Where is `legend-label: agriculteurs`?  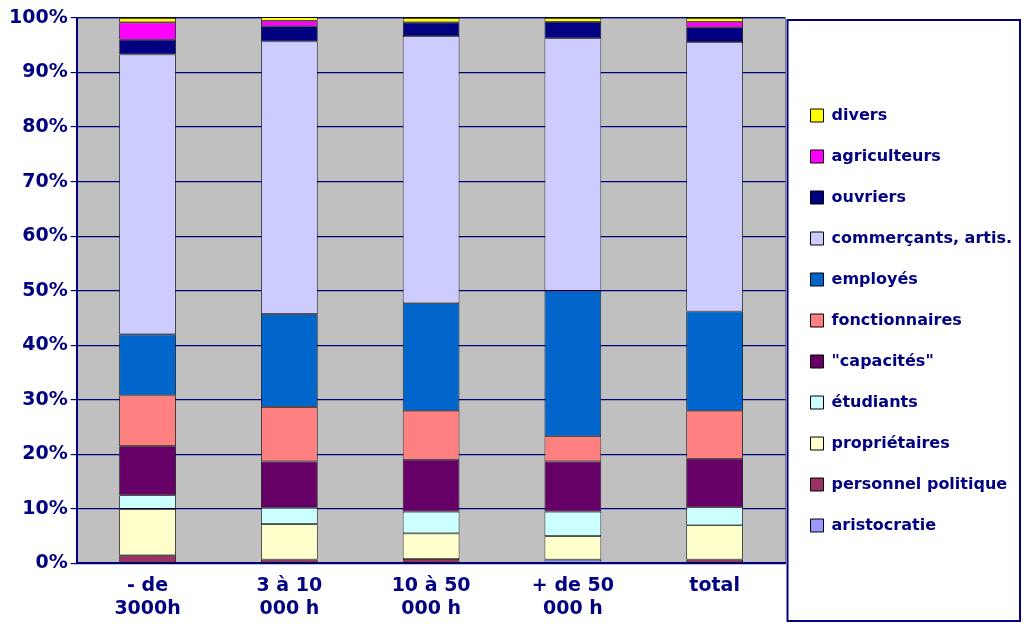 legend-label: agriculteurs is located at coordinates (886, 155).